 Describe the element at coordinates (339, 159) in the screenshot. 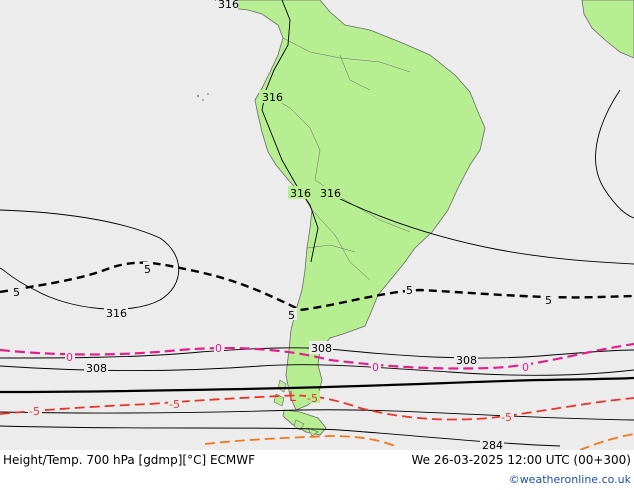

I see `country-borders` at that location.